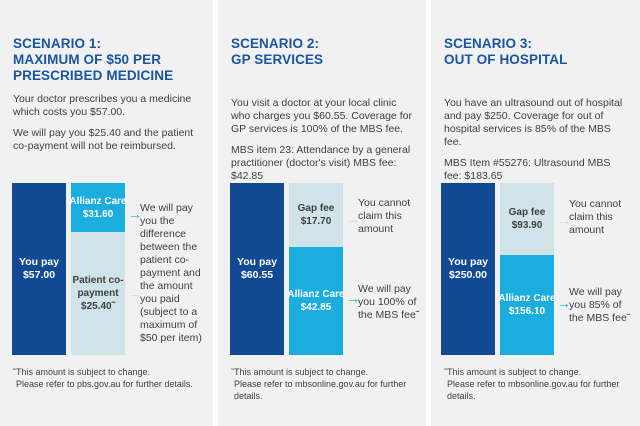 Image resolution: width=640 pixels, height=426 pixels. What do you see at coordinates (316, 301) in the screenshot?
I see `allianz-care-segment: Allianz Care $42.85` at bounding box center [316, 301].